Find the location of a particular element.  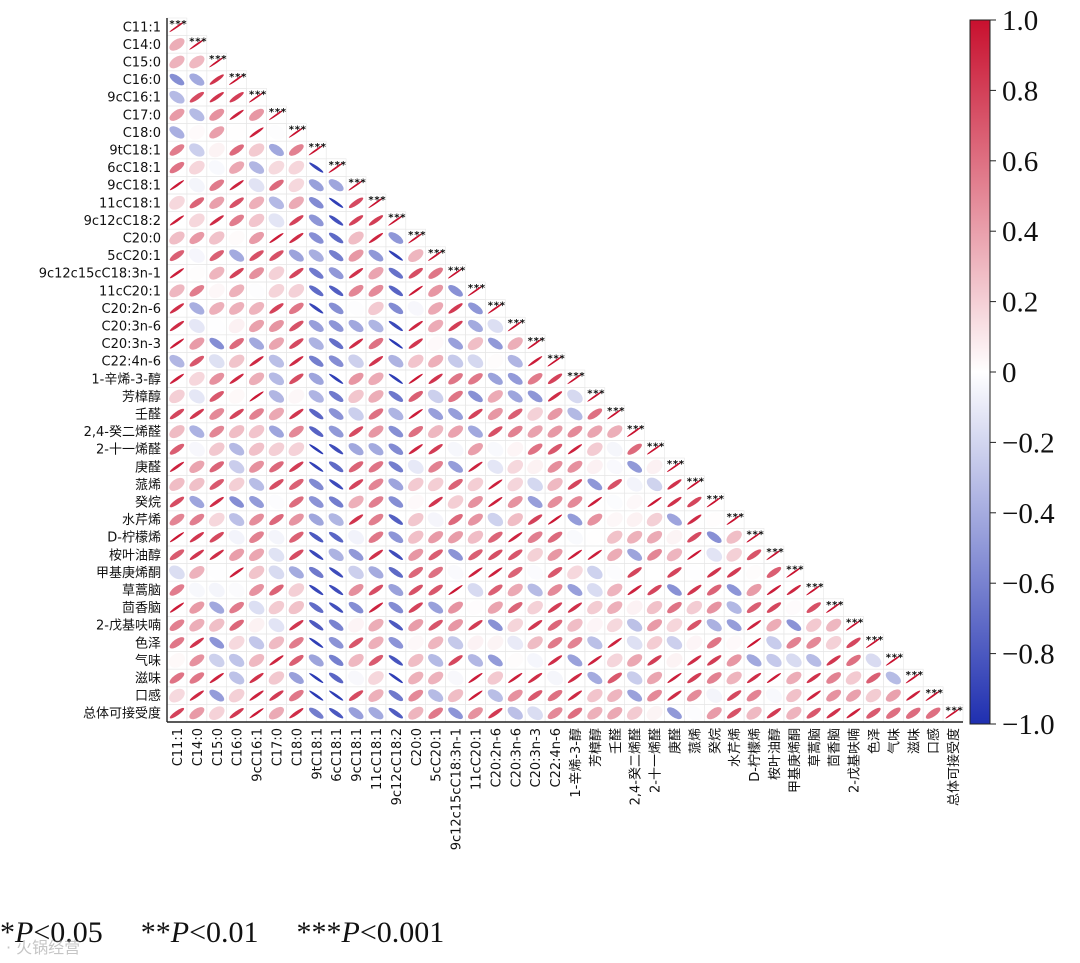

x-tick-label: 滋味 is located at coordinates (914, 741).